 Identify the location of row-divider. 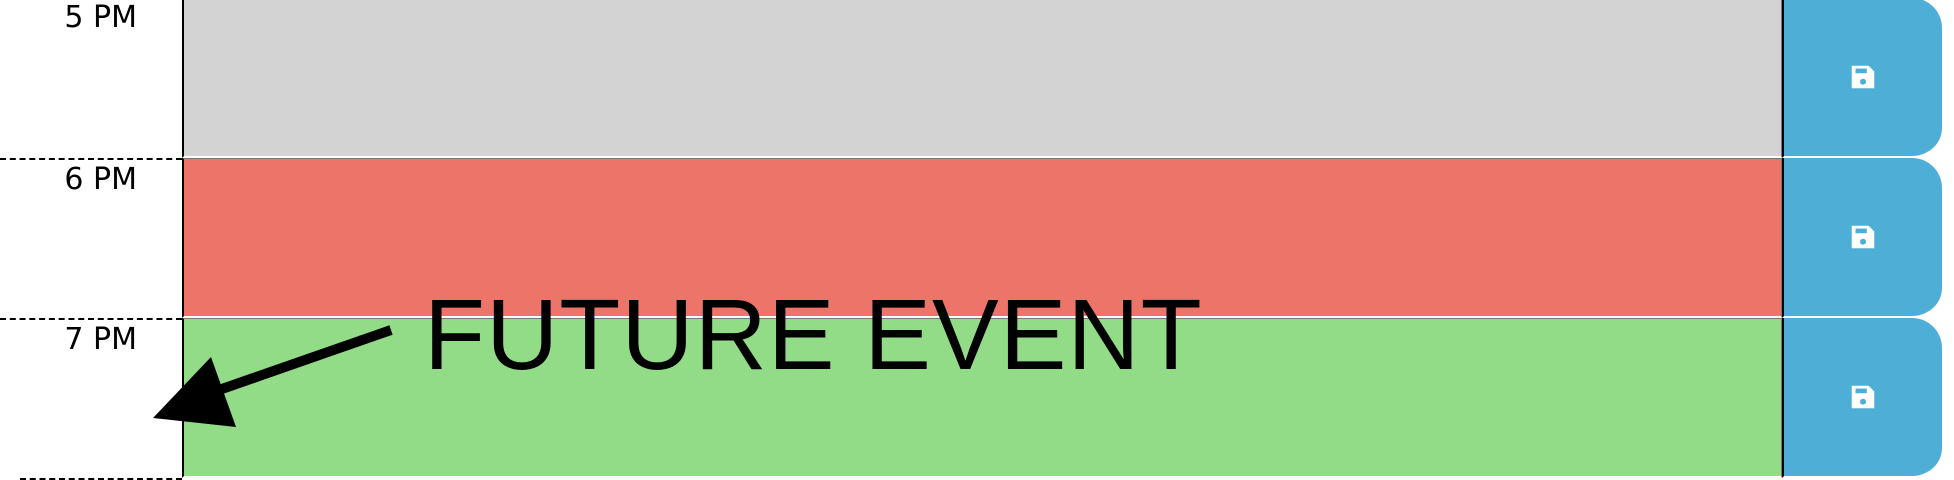
(101, 479).